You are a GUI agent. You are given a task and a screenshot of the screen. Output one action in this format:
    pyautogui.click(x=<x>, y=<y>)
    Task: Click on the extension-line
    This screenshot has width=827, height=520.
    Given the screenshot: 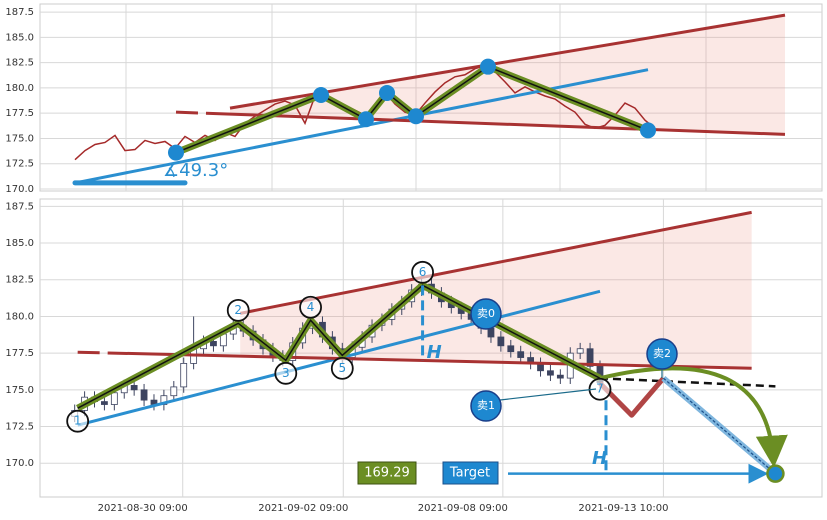 What is the action you would take?
    pyautogui.click(x=687, y=382)
    